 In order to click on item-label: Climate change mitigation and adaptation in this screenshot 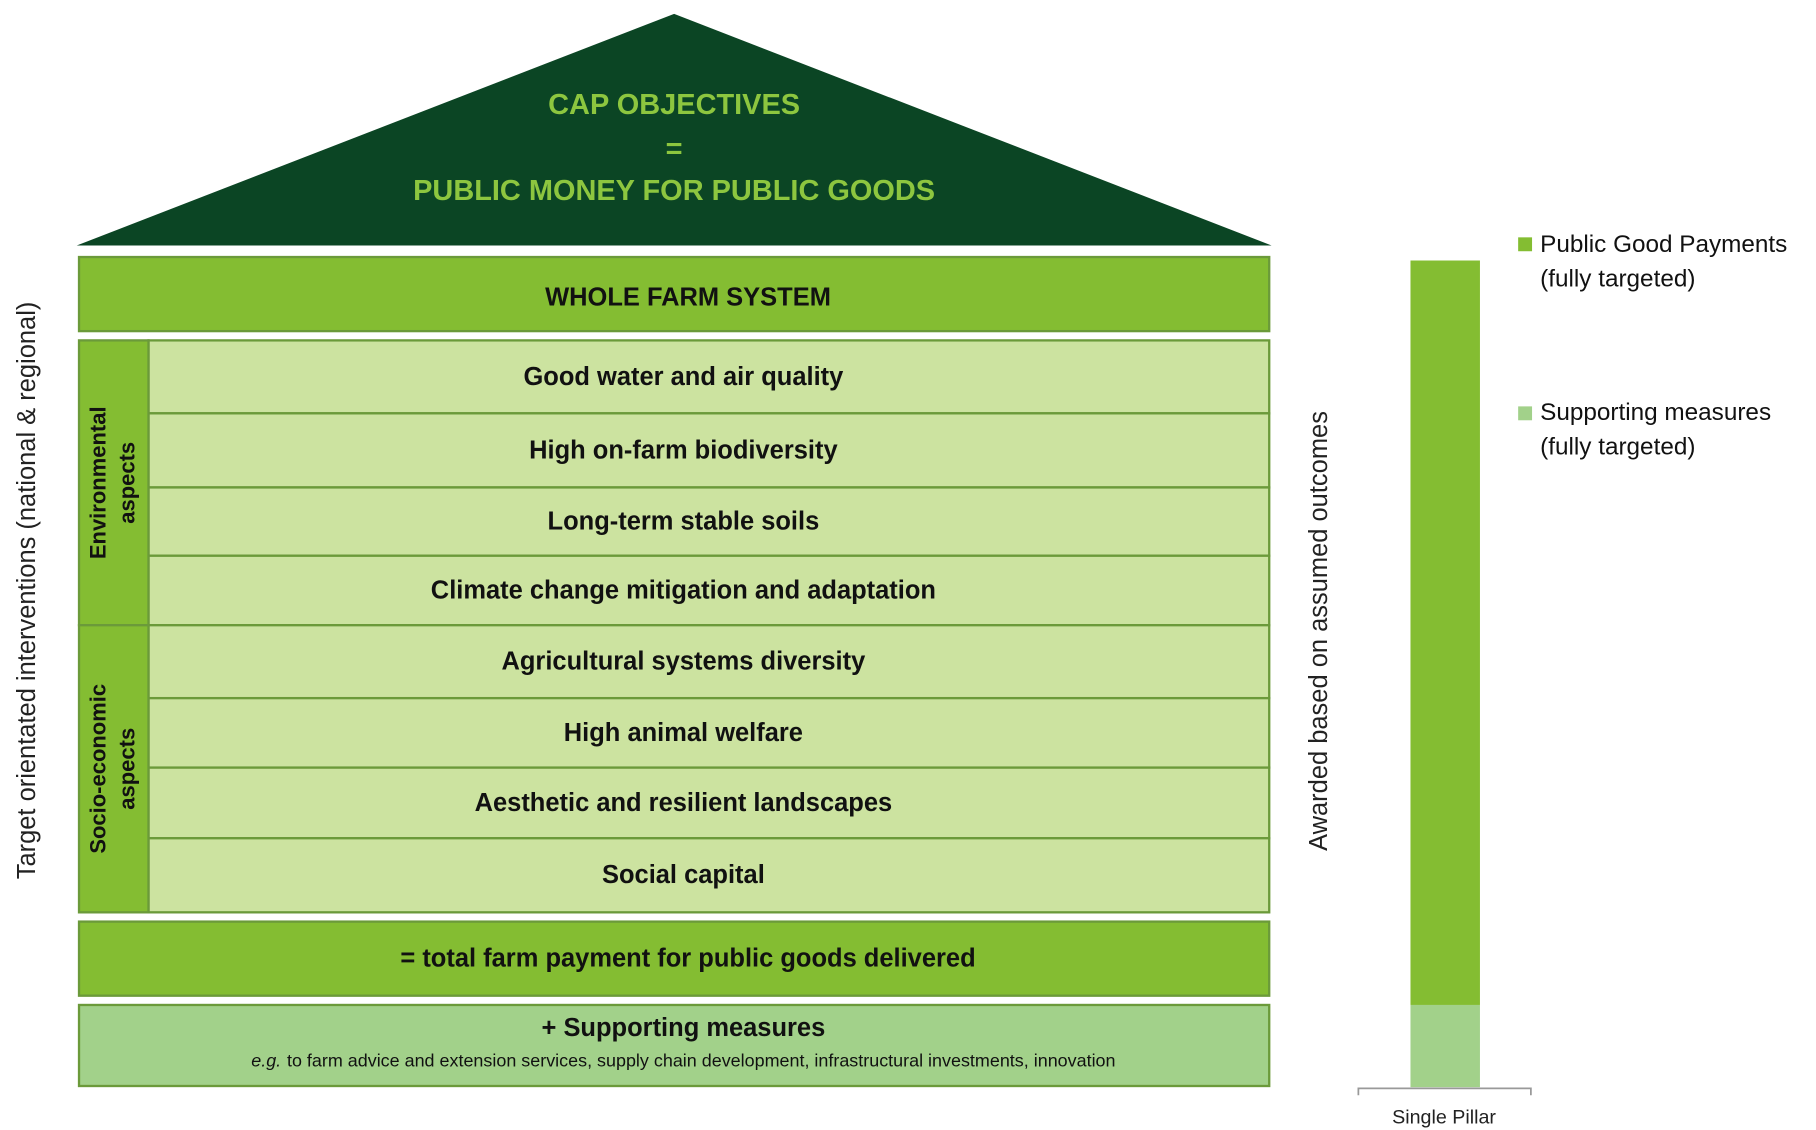, I will do `click(683, 590)`.